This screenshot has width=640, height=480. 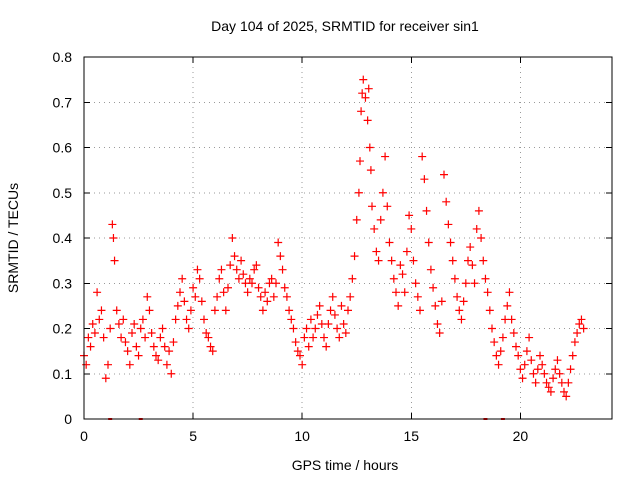 What do you see at coordinates (521, 436) in the screenshot?
I see `x-tick-label: 20` at bounding box center [521, 436].